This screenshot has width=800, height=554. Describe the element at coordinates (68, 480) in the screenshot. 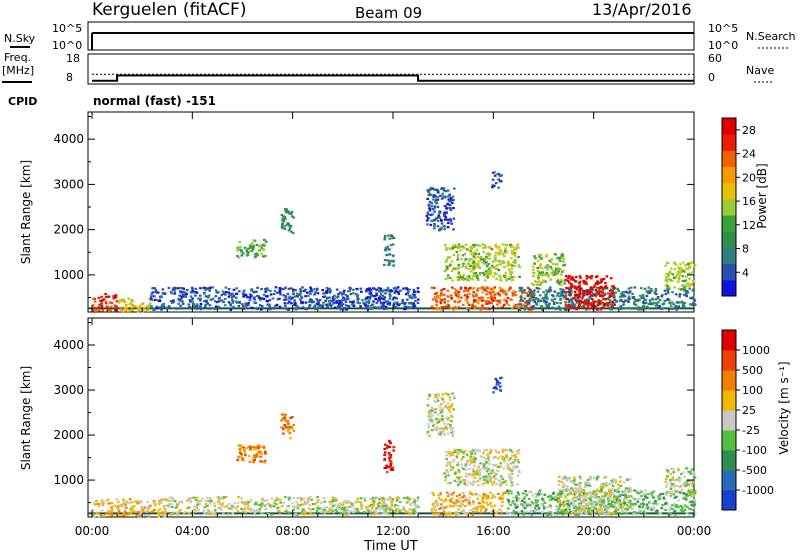

I see `velocity-ytick-label: 1000` at that location.